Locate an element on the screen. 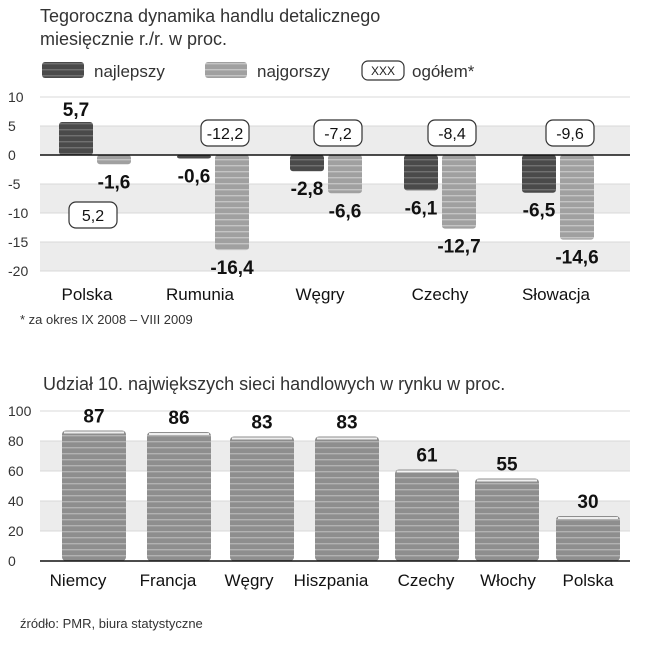 This screenshot has height=645, width=649. y-tick-label: -5 is located at coordinates (14, 184).